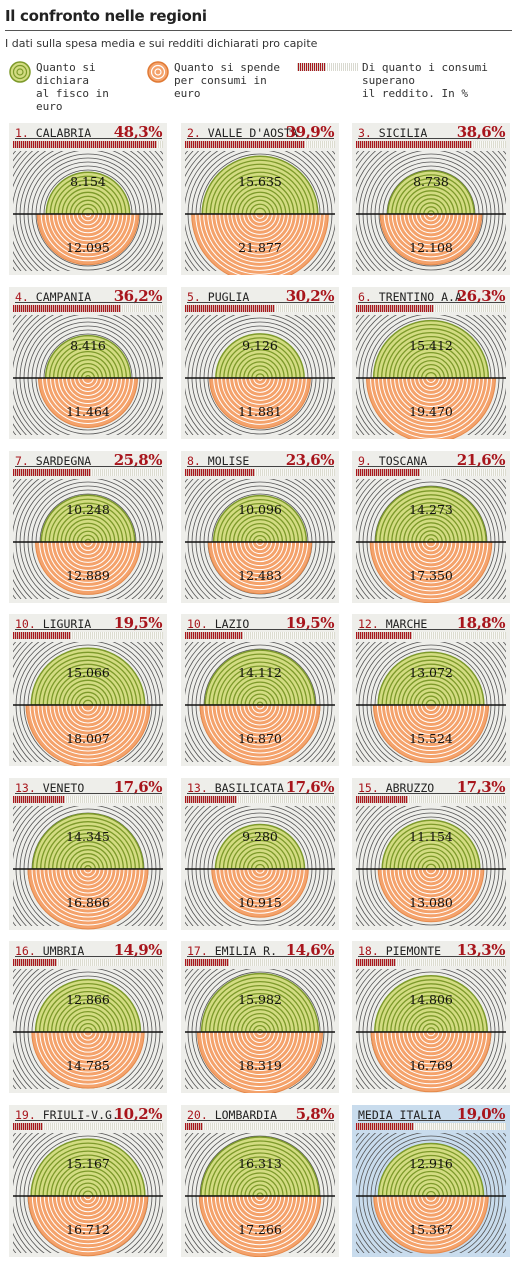  What do you see at coordinates (29, 624) in the screenshot?
I see `region-rank: 10.` at bounding box center [29, 624].